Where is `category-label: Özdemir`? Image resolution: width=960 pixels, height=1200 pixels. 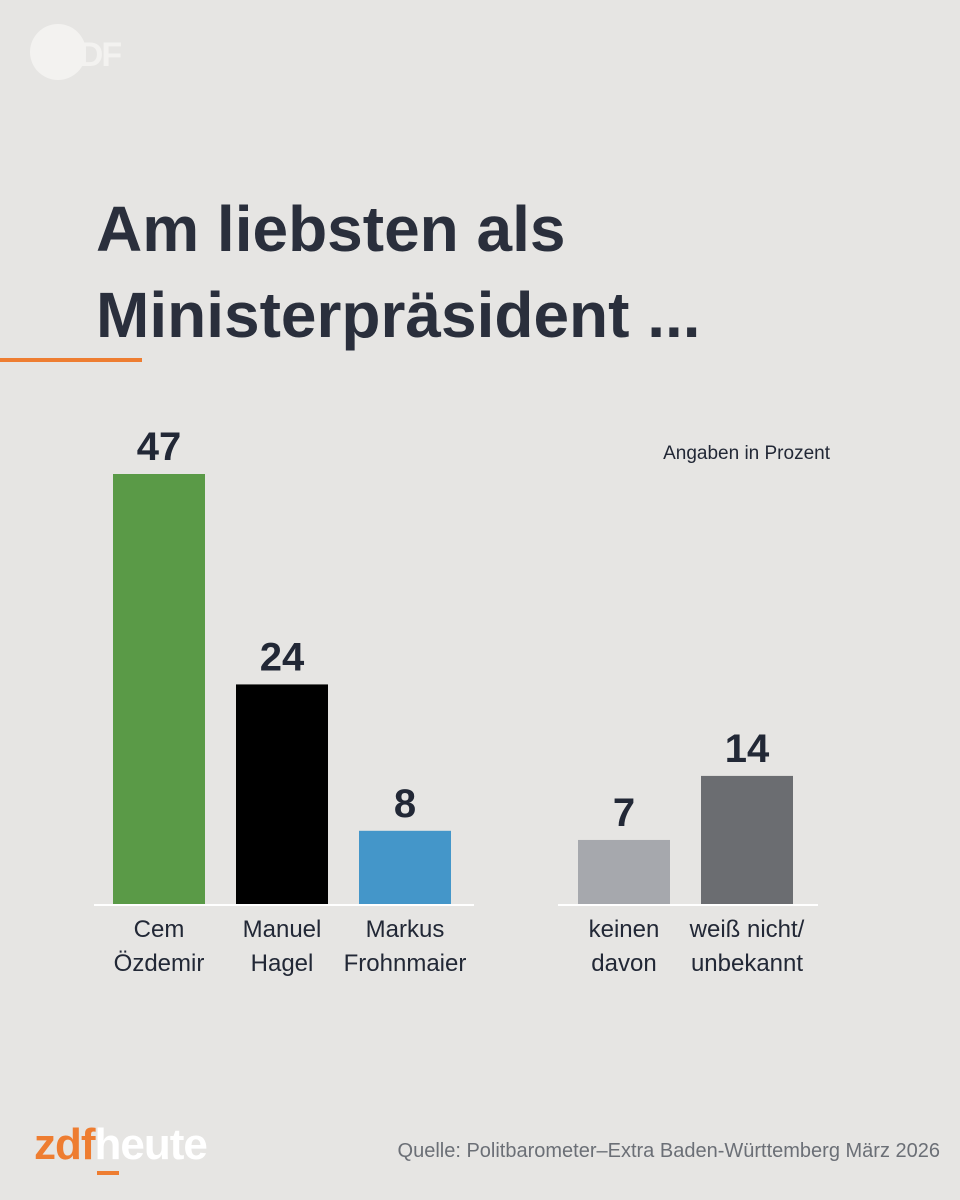
category-label: Özdemir is located at coordinates (159, 963).